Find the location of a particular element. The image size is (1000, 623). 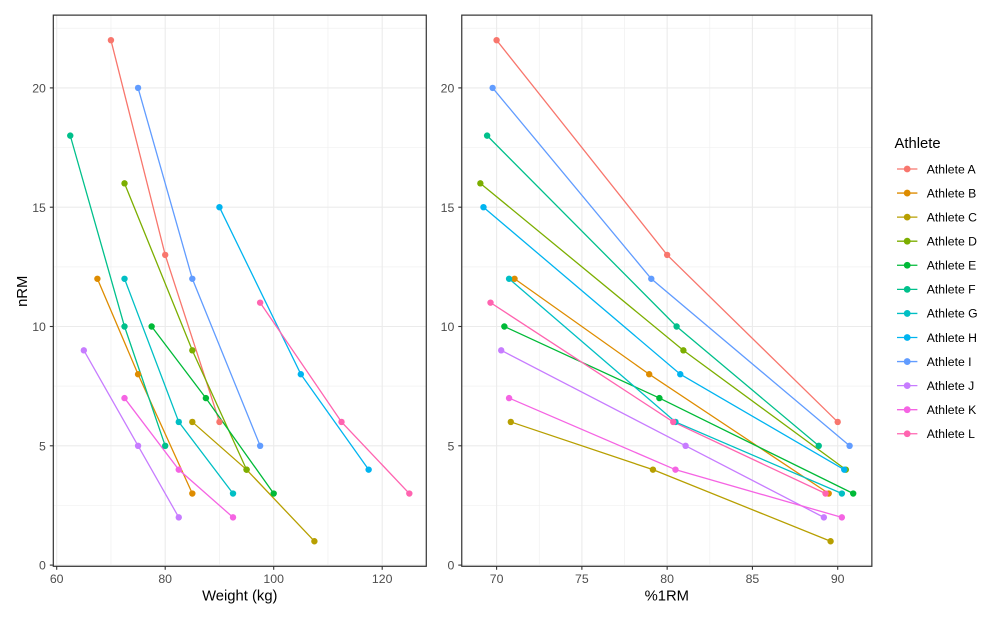

svg-text: Athlete B is located at coordinates (951, 193).